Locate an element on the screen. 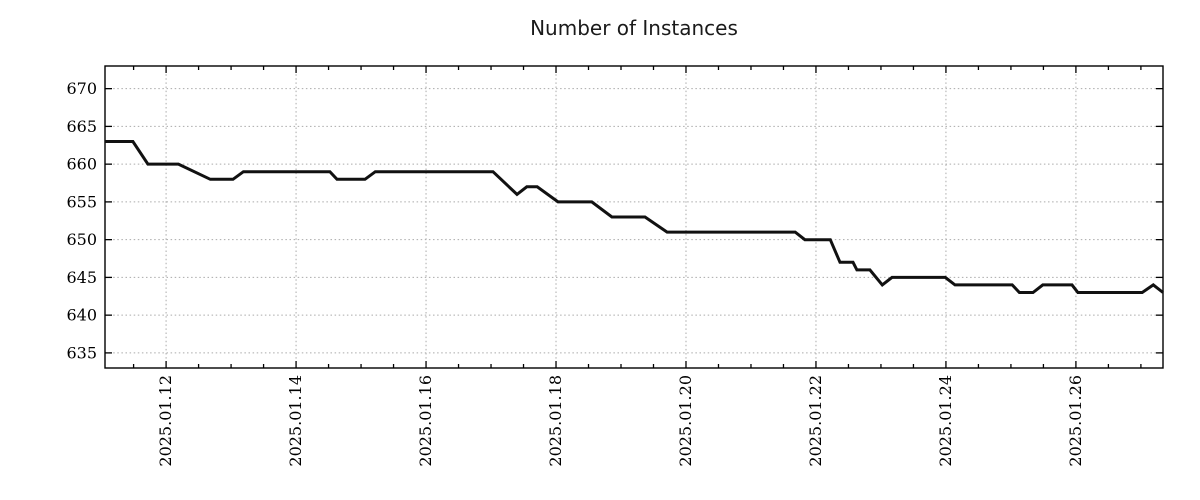 Image resolution: width=1200 pixels, height=500 pixels. x-tick-label: 2025.01.18 is located at coordinates (555, 421).